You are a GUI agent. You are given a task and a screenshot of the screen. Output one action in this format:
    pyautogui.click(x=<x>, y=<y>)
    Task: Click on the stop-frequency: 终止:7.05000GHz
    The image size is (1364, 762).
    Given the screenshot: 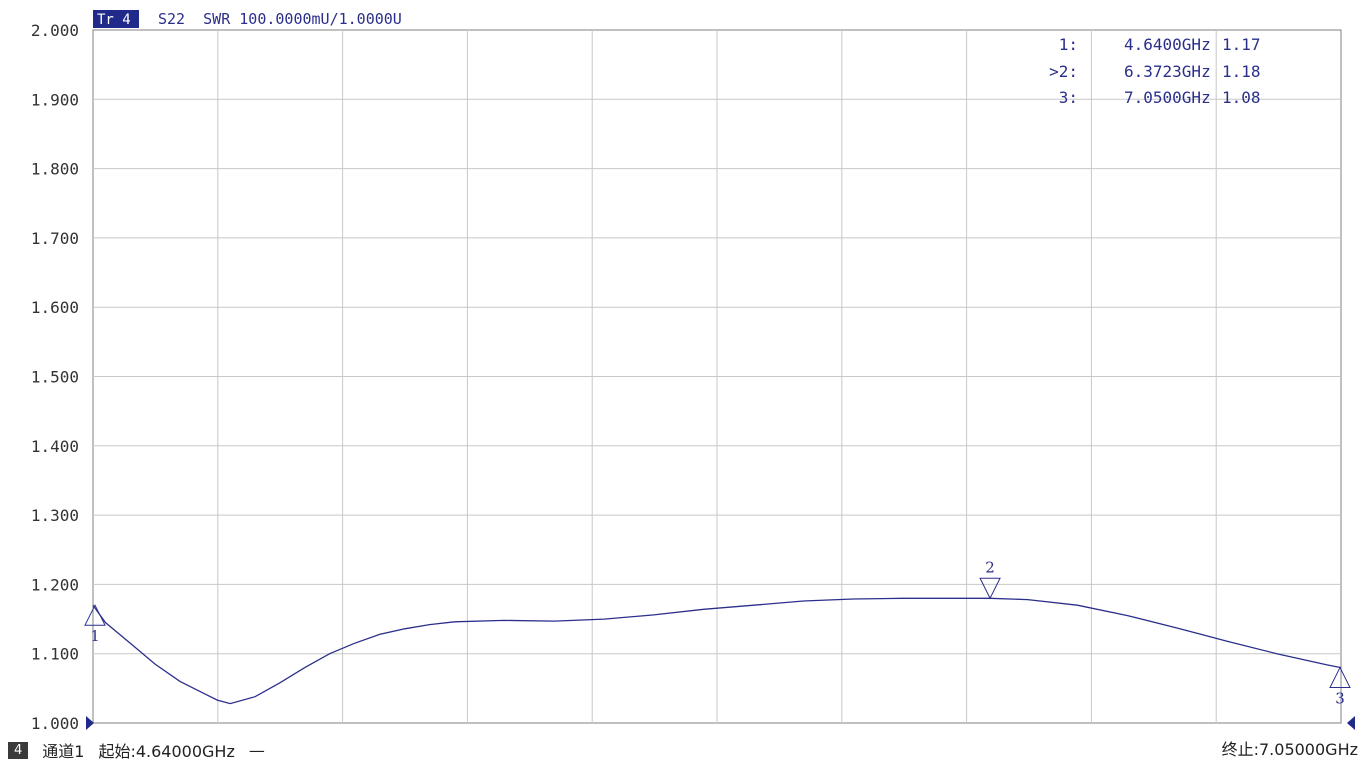 What is the action you would take?
    pyautogui.click(x=1289, y=749)
    